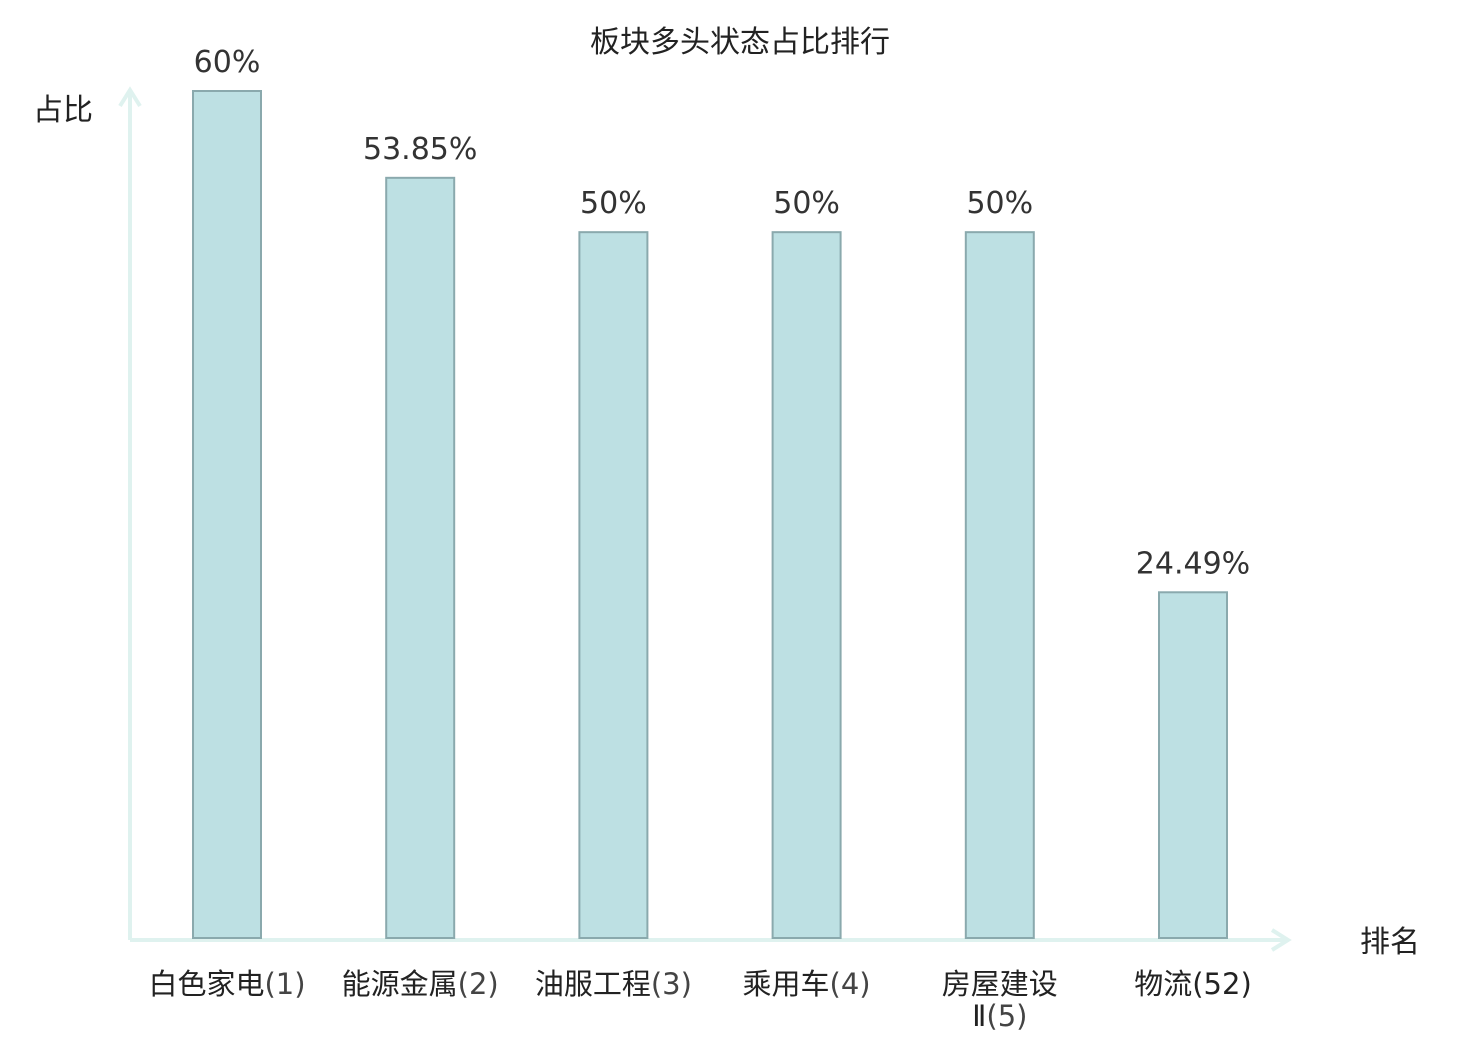  I want to click on category-label: 房屋建设, so click(1000, 984).